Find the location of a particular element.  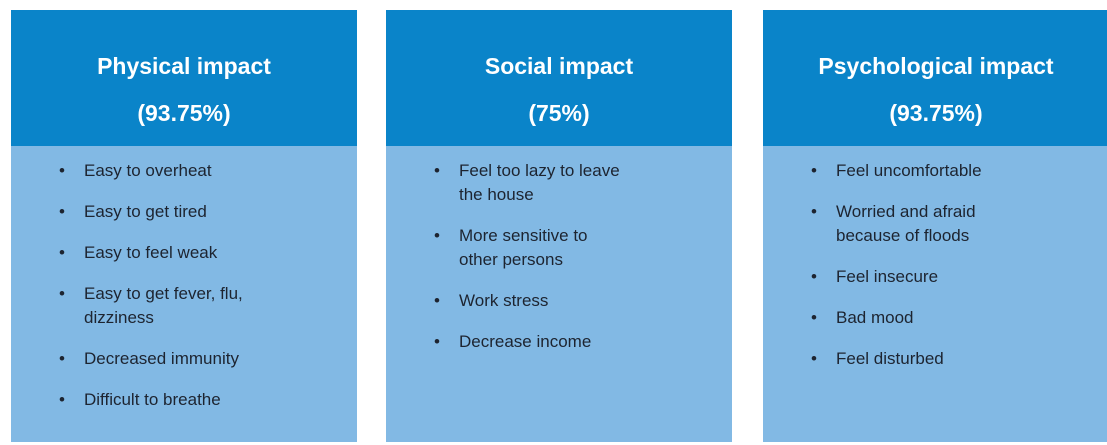

card-title: Social impact is located at coordinates (559, 66).